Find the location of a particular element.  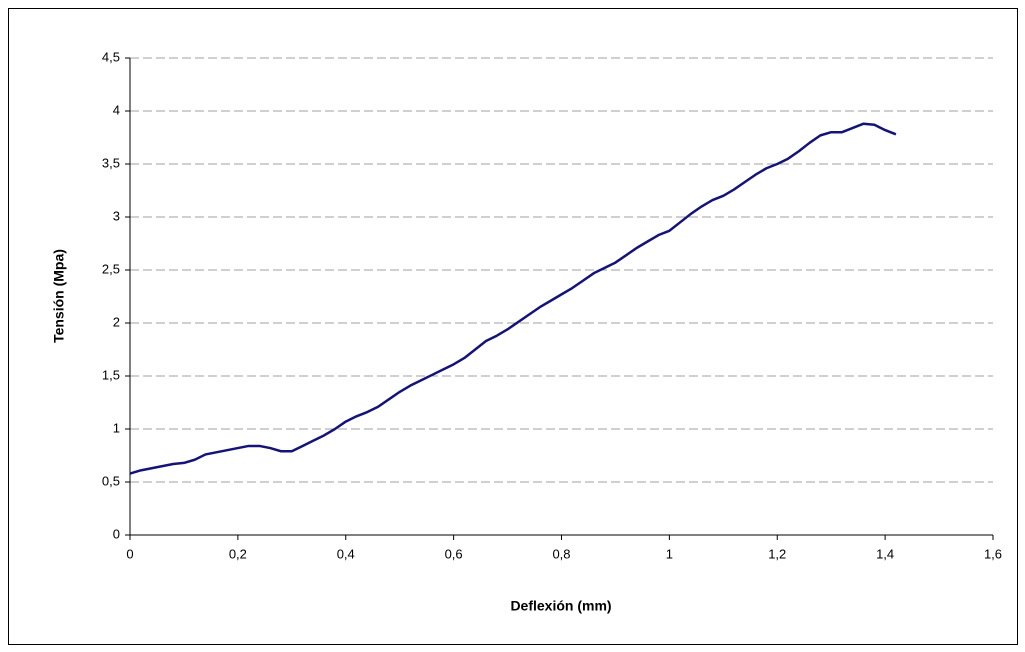

y-axis-title: Tensión (Mpa) is located at coordinates (59, 296).